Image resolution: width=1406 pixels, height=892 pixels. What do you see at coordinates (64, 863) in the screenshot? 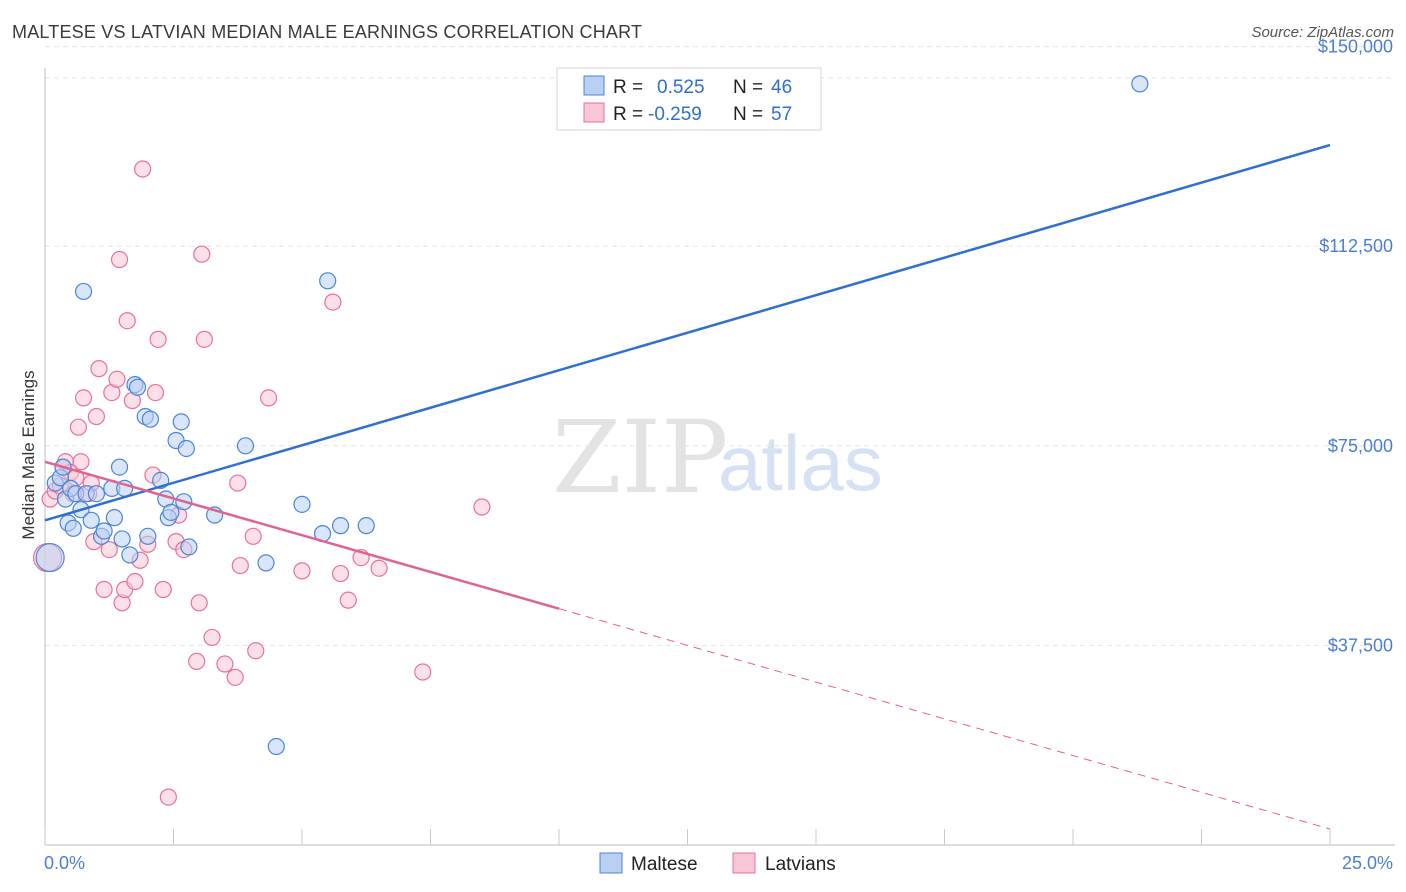
I see `x-tick-label-min: 0.0%` at bounding box center [64, 863].